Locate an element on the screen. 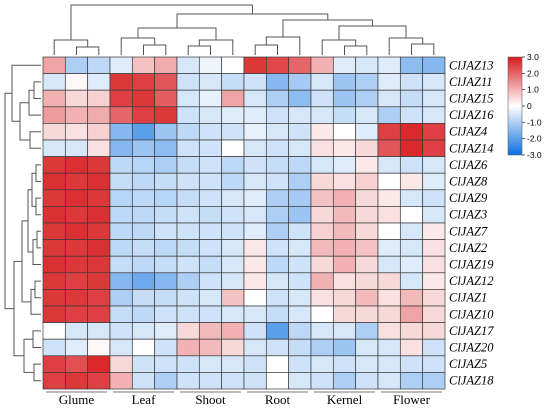 The height and width of the screenshot is (412, 550). column-dendrogram is located at coordinates (244, 29).